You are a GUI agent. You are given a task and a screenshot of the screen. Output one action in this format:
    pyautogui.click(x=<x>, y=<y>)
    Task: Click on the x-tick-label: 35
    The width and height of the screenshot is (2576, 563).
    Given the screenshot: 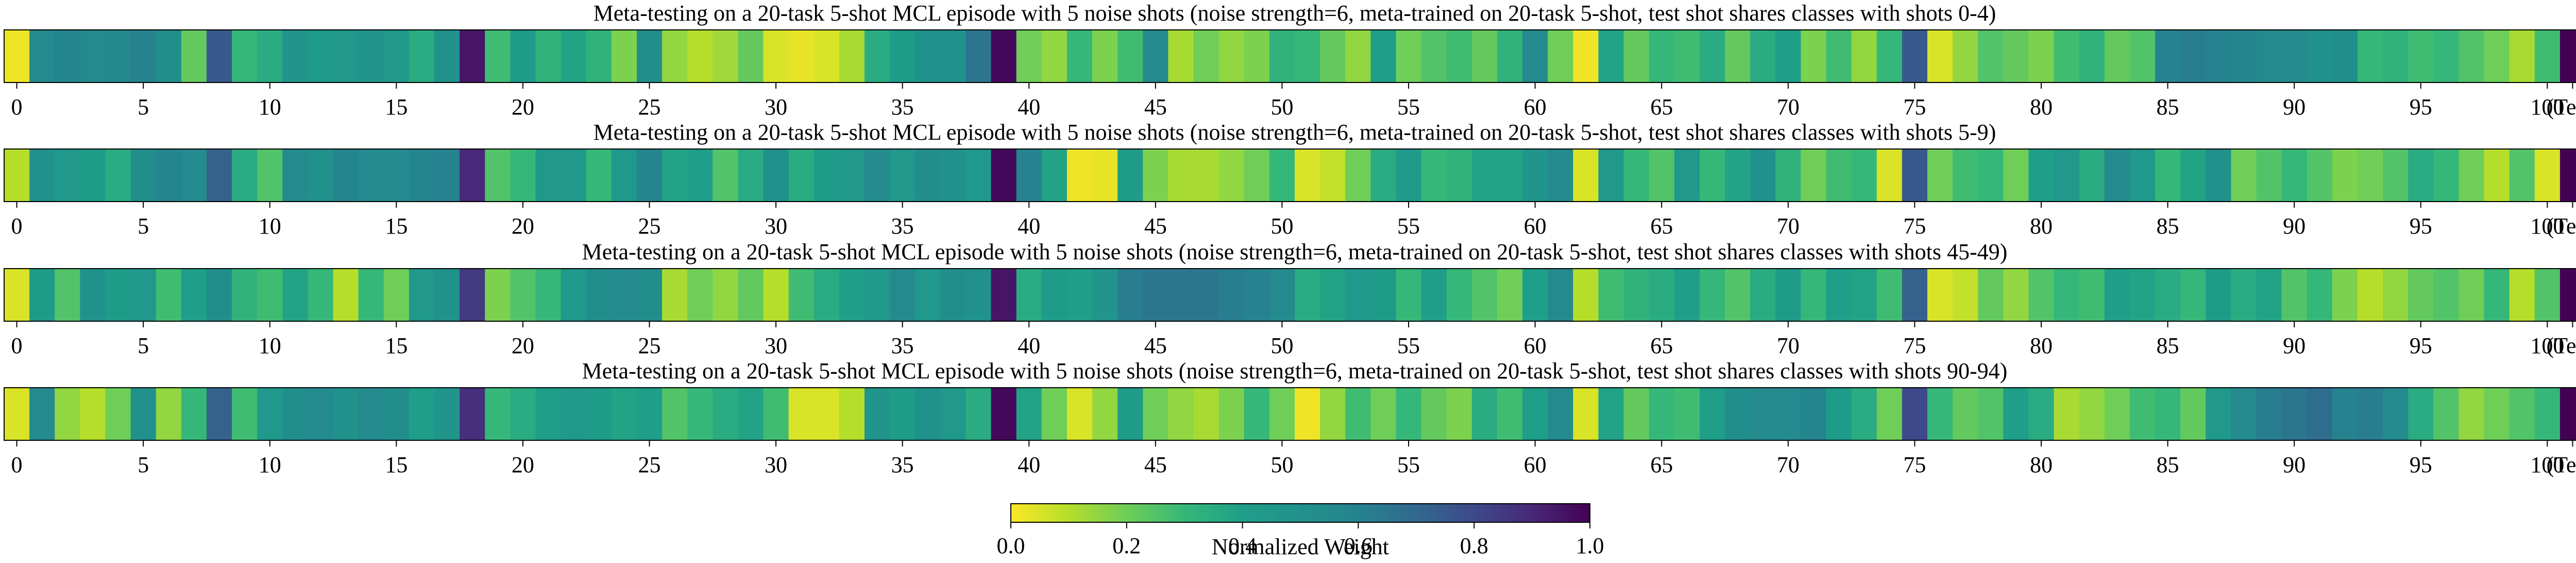 What is the action you would take?
    pyautogui.click(x=902, y=107)
    